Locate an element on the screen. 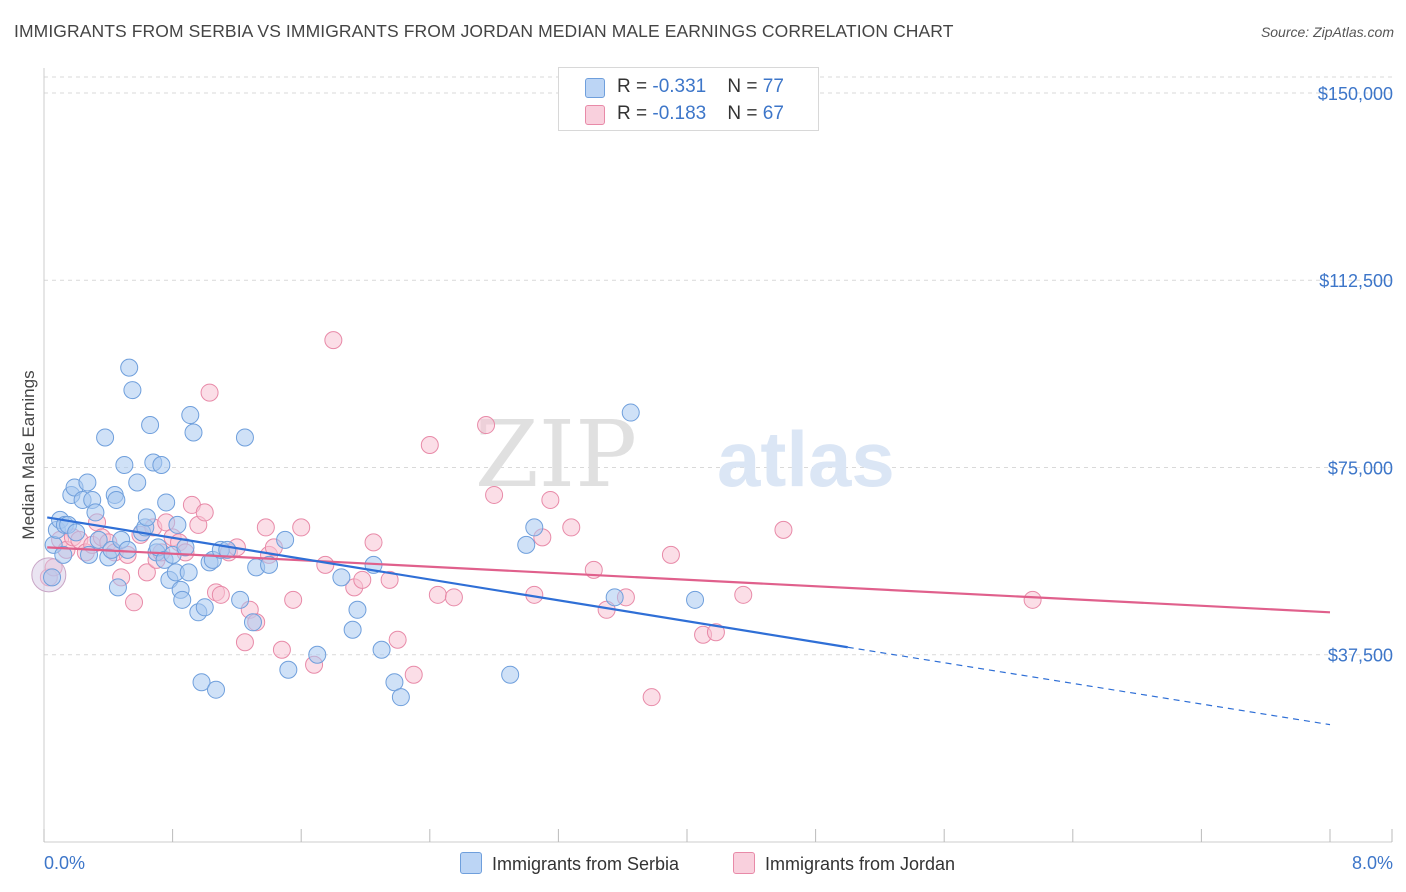  bottom-legend-jordan: Immigrants from Jordan is located at coordinates (844, 864).